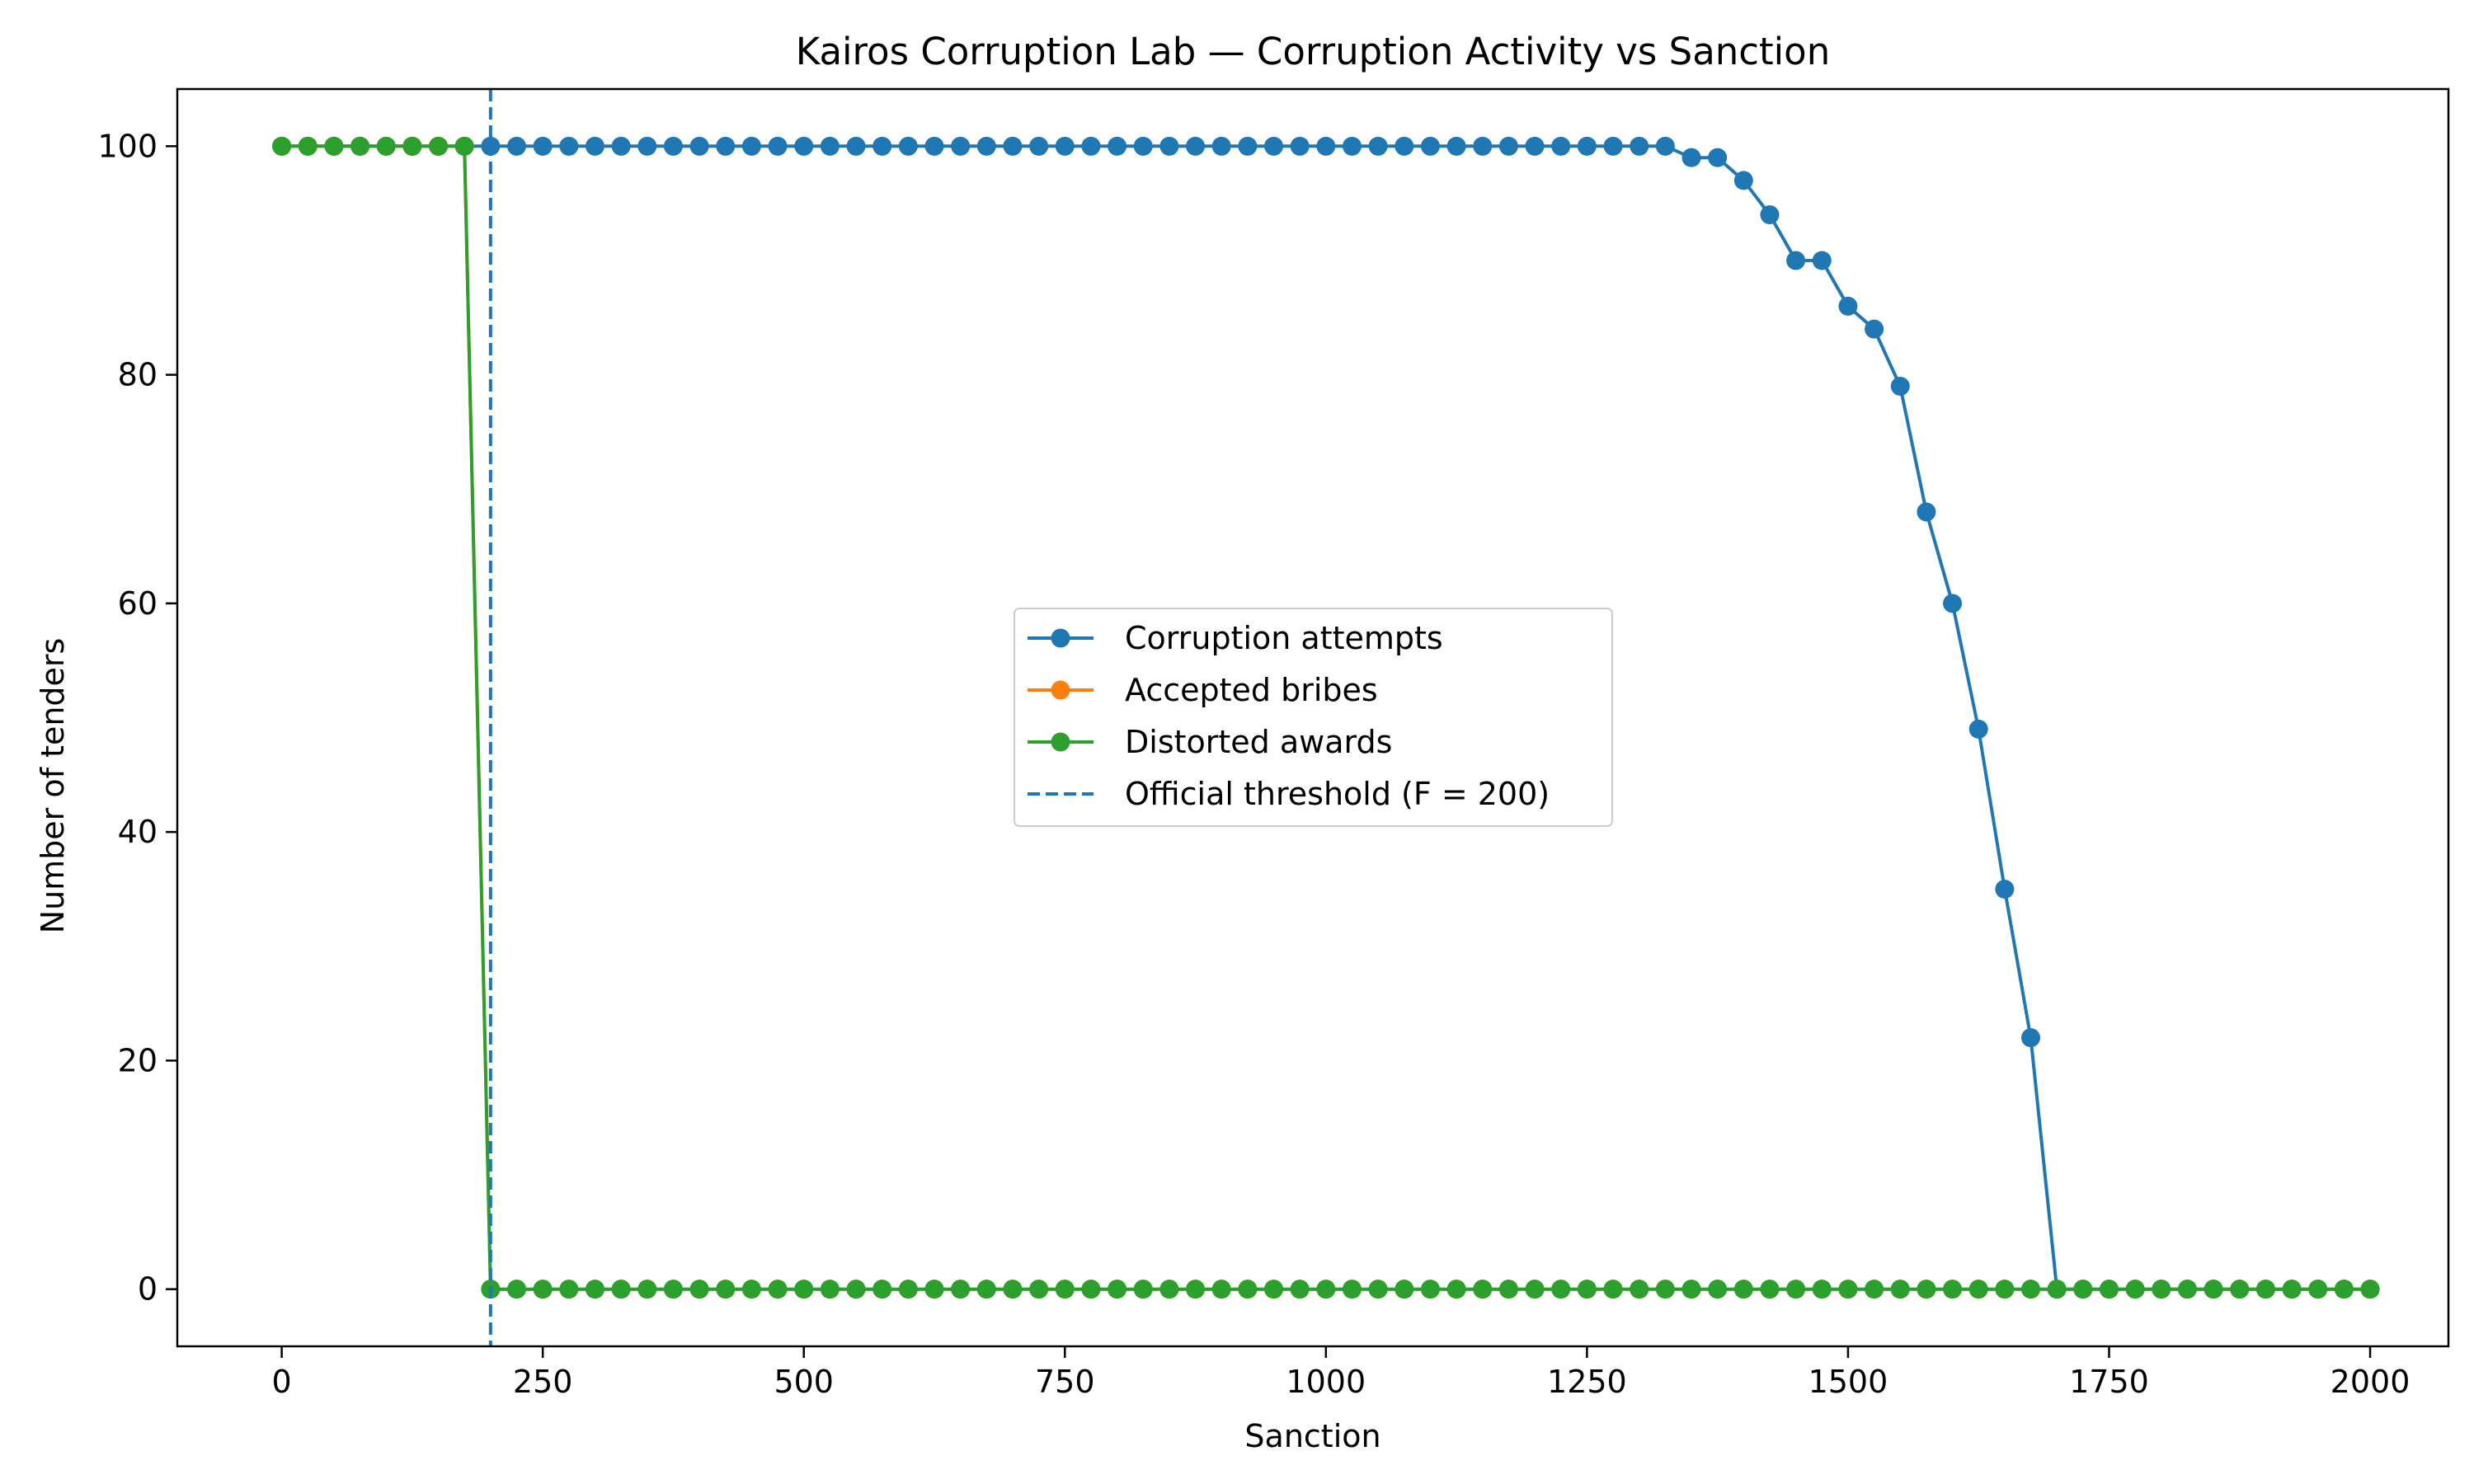  Describe the element at coordinates (1312, 1436) in the screenshot. I see `x-axis-label: Sanction` at that location.